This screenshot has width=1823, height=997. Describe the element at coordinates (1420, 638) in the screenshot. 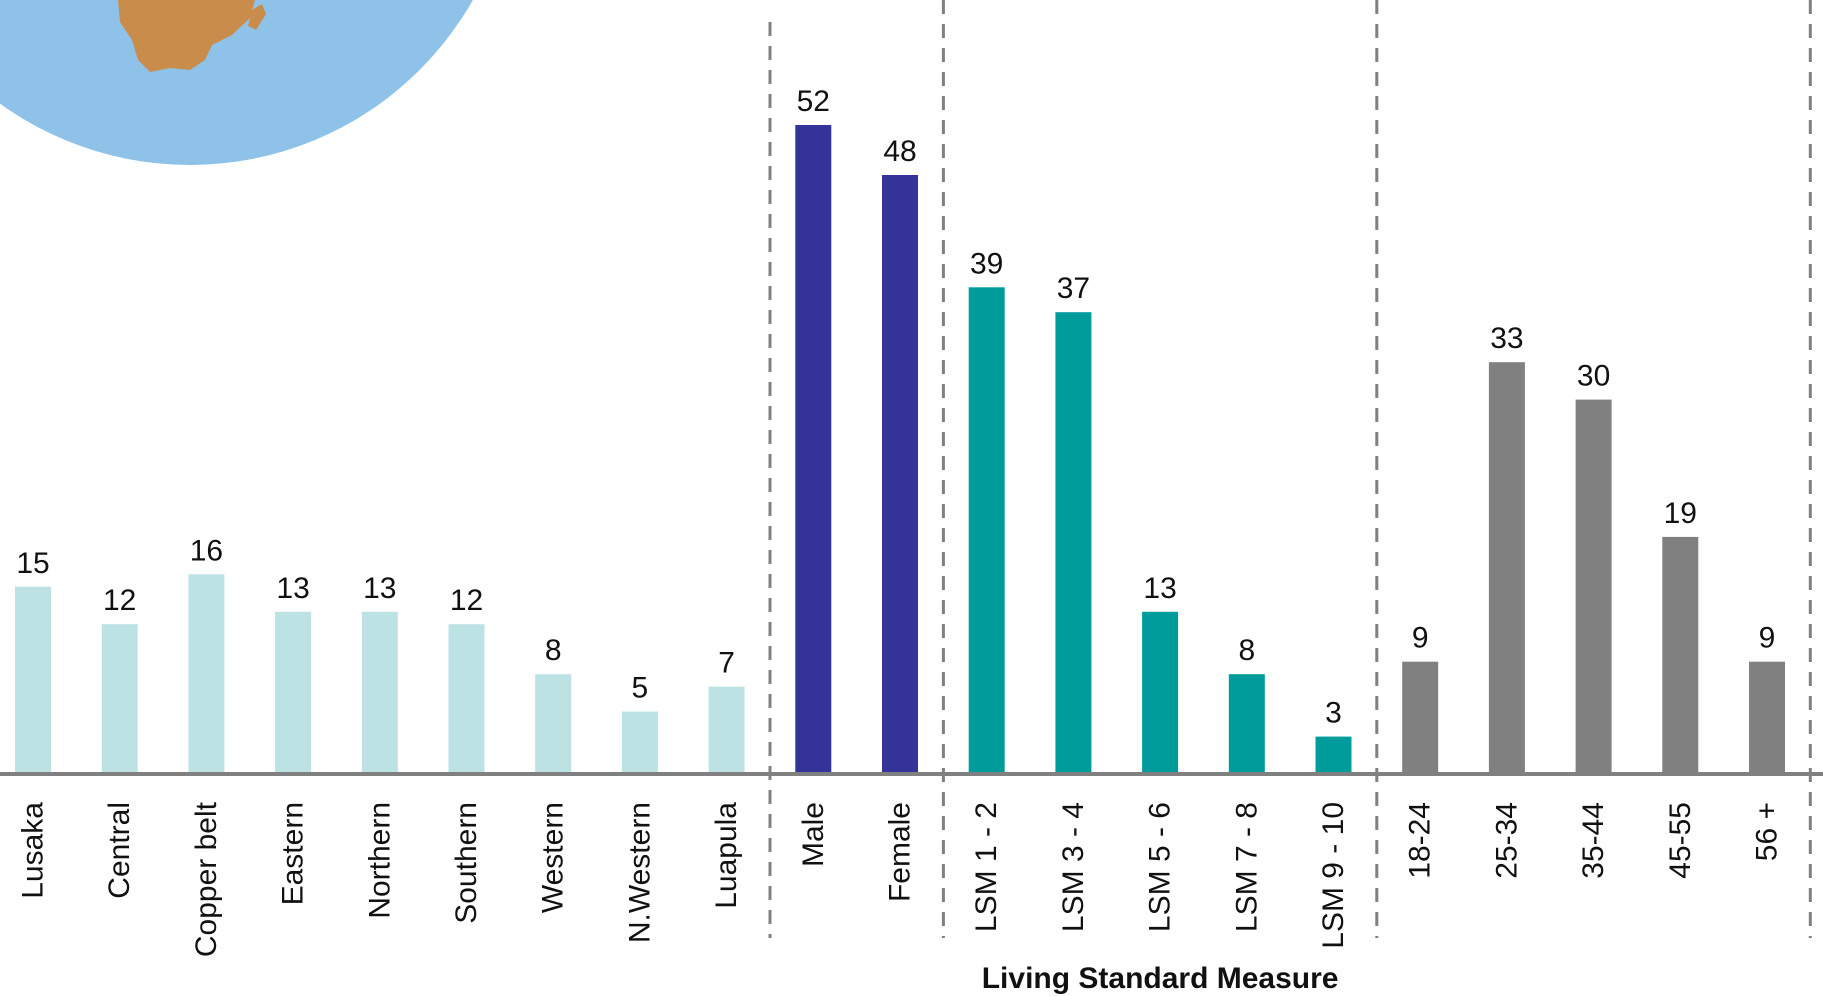

I see `value-label-18-24: 9` at that location.